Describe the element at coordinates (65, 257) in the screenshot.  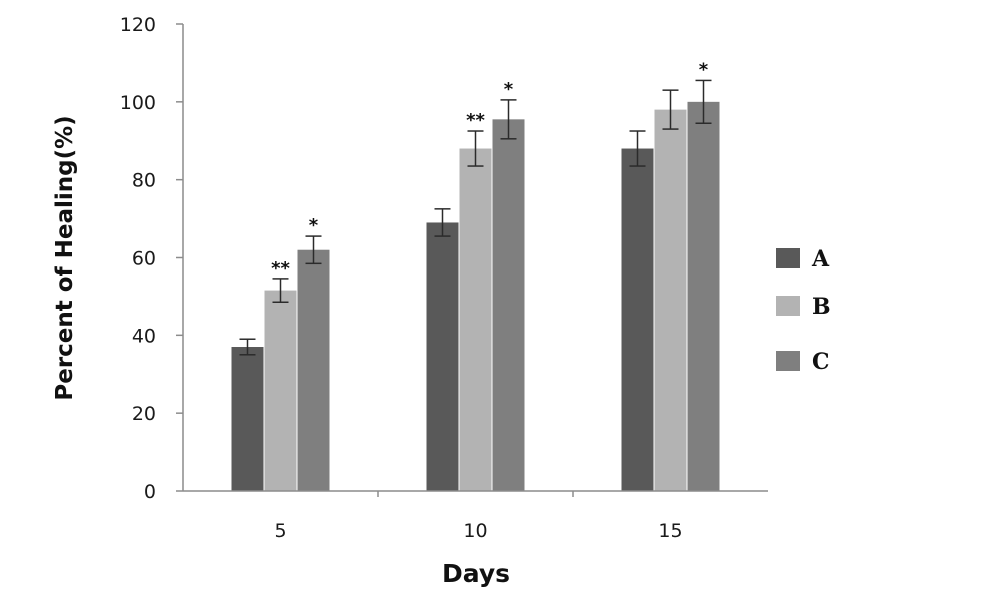
I see `y-axis-title: Percent of Healing(%)` at that location.